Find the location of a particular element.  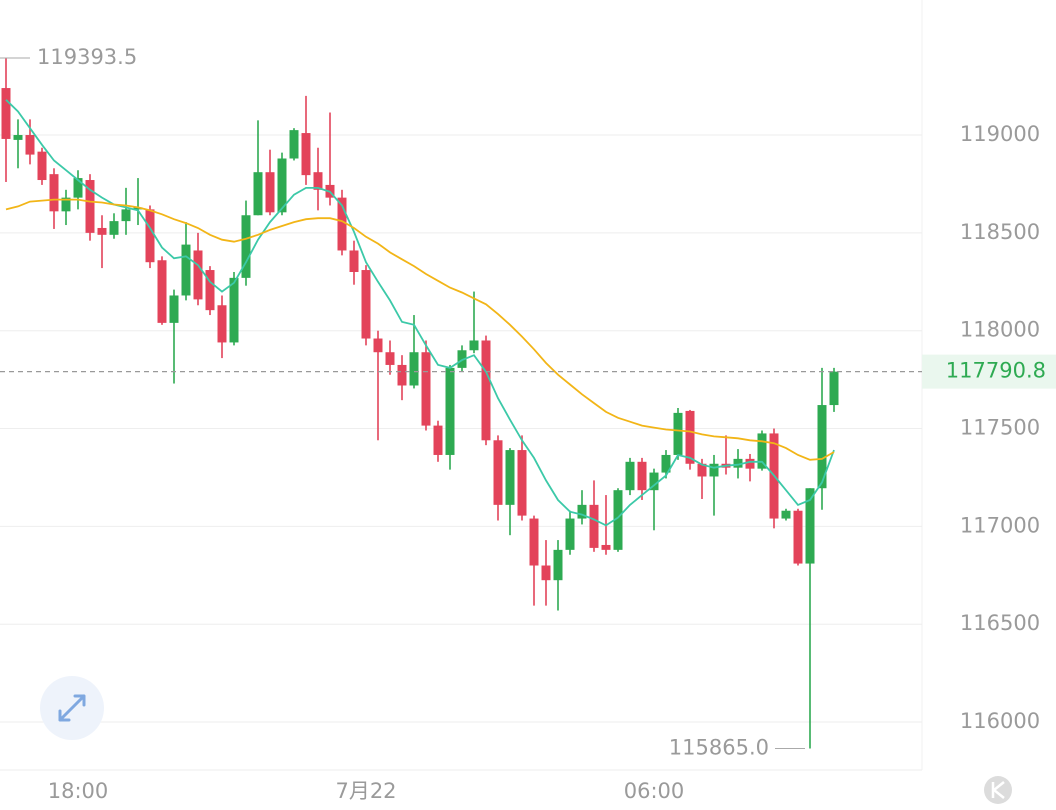

x-tick-label: 06:00 is located at coordinates (654, 791).